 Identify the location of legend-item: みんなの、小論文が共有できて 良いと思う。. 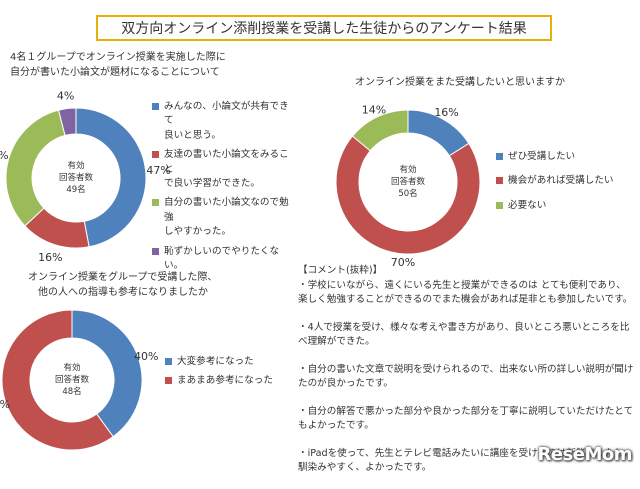
(224, 121).